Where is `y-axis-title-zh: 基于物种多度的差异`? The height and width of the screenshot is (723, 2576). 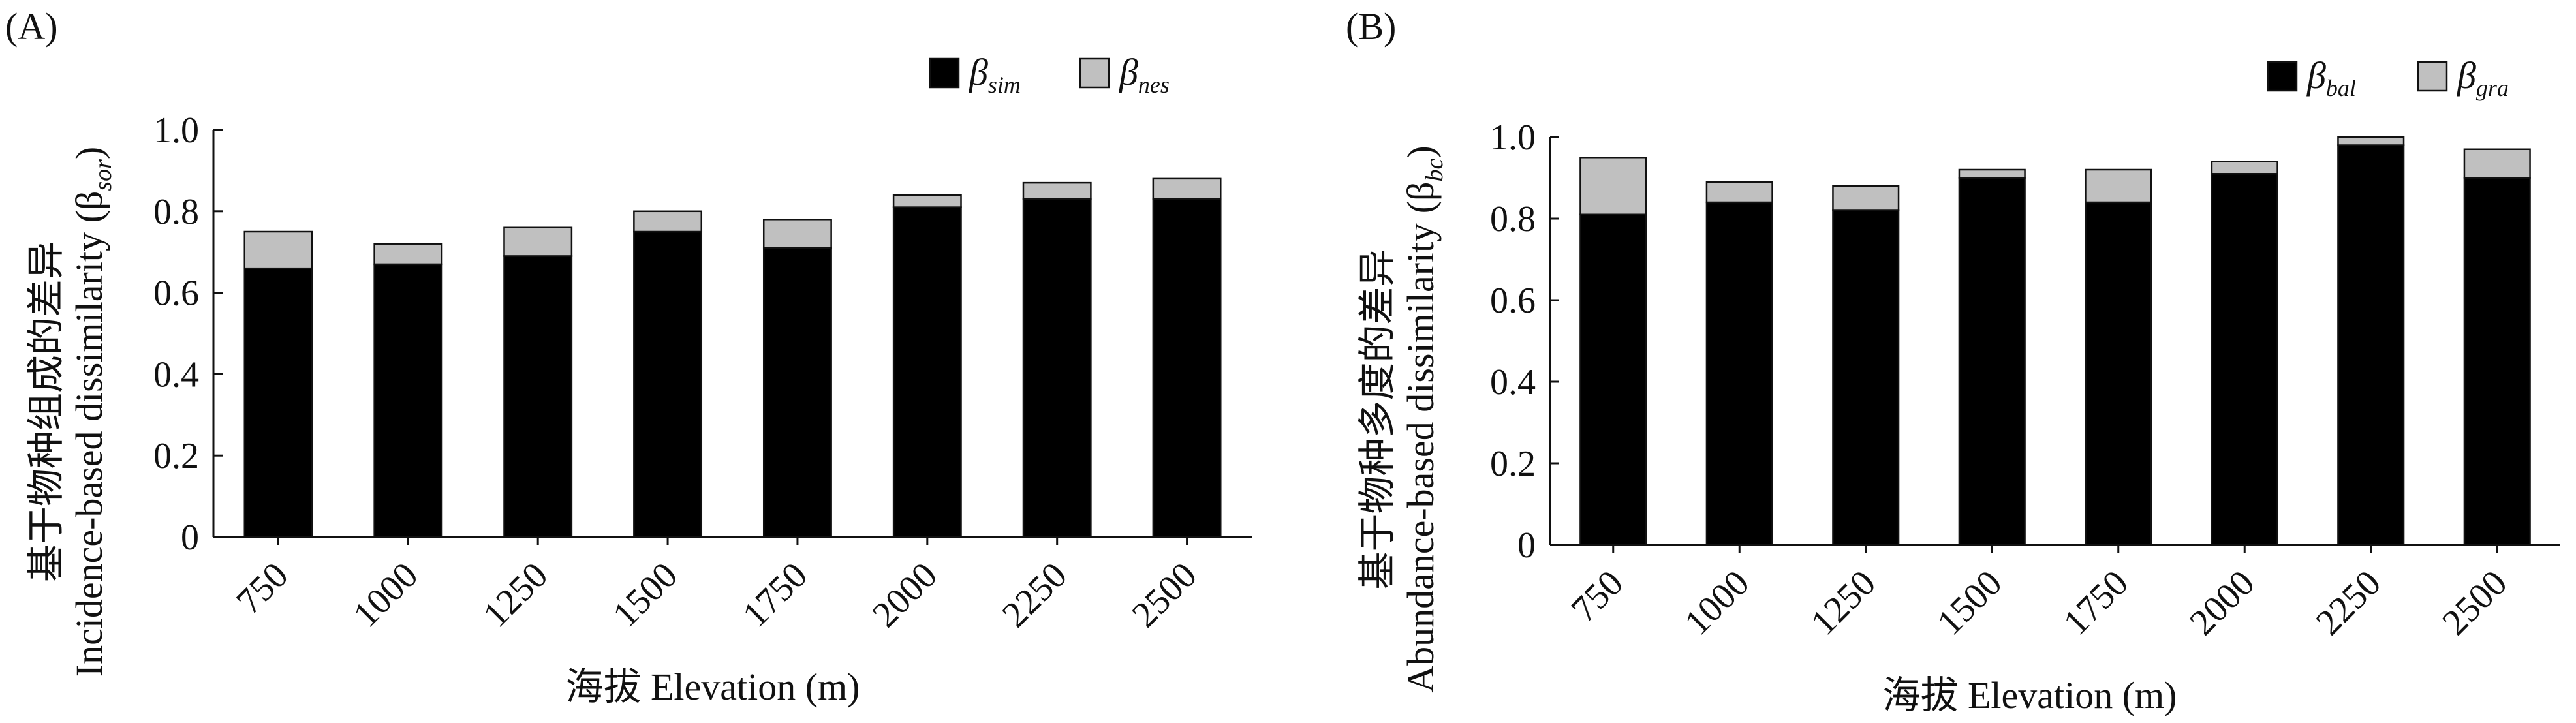 y-axis-title-zh: 基于物种多度的差异 is located at coordinates (1377, 419).